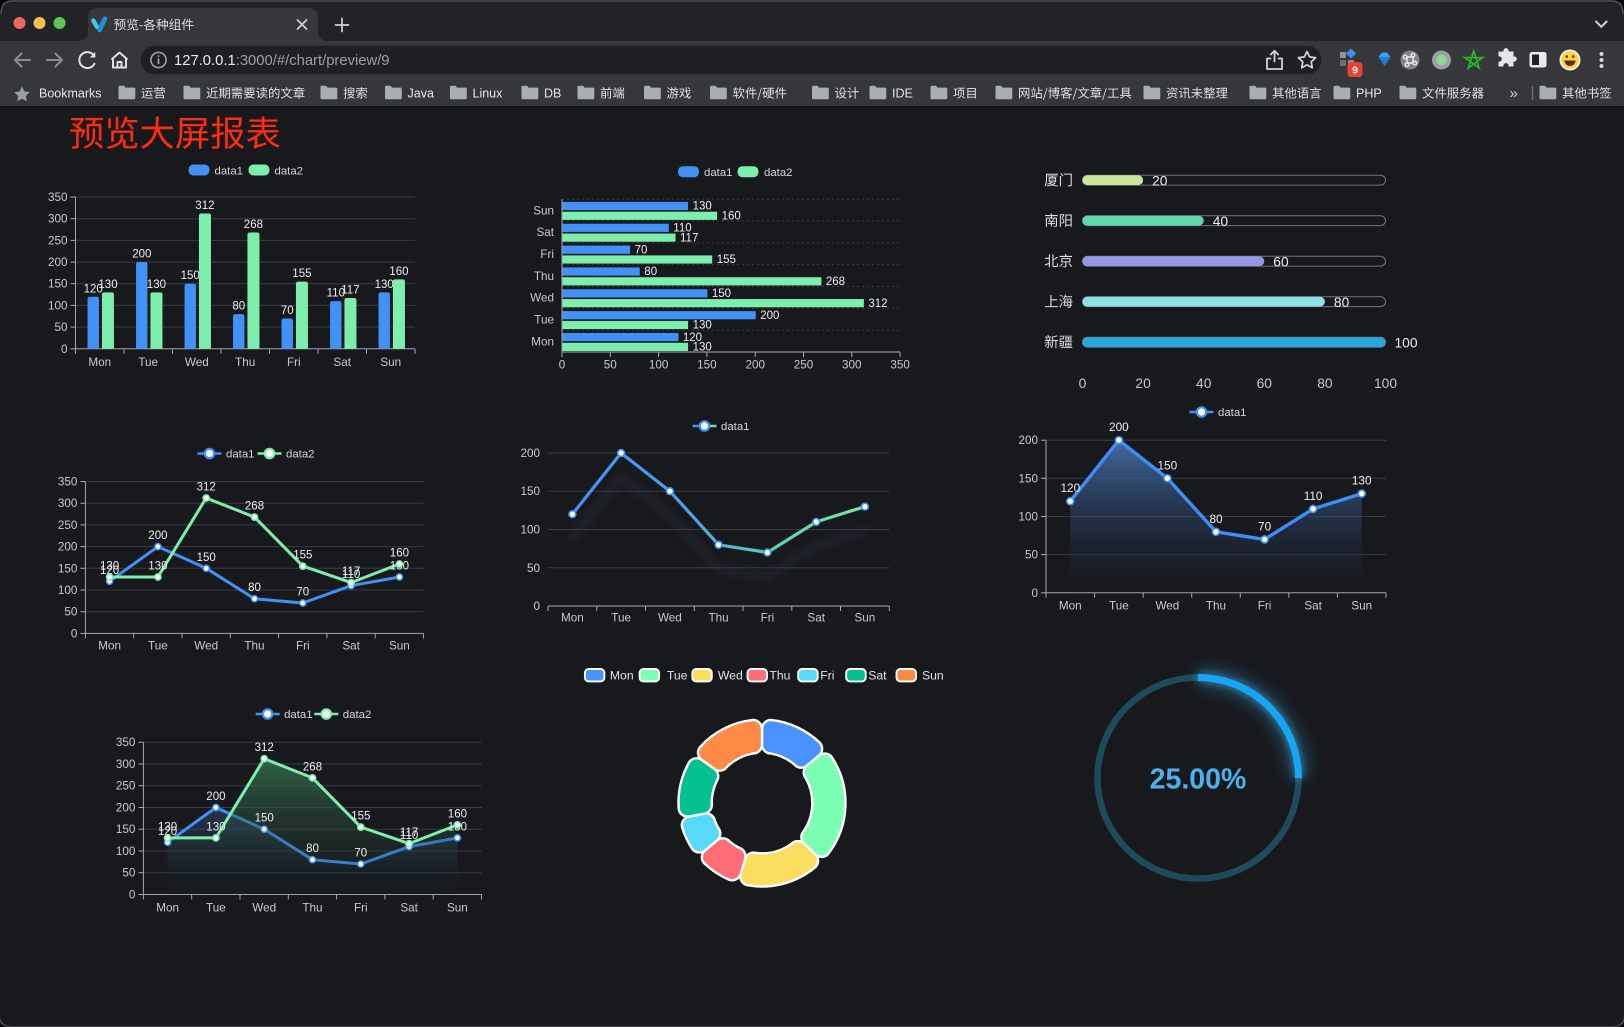  What do you see at coordinates (421, 94) in the screenshot?
I see `svg-text: Java` at bounding box center [421, 94].